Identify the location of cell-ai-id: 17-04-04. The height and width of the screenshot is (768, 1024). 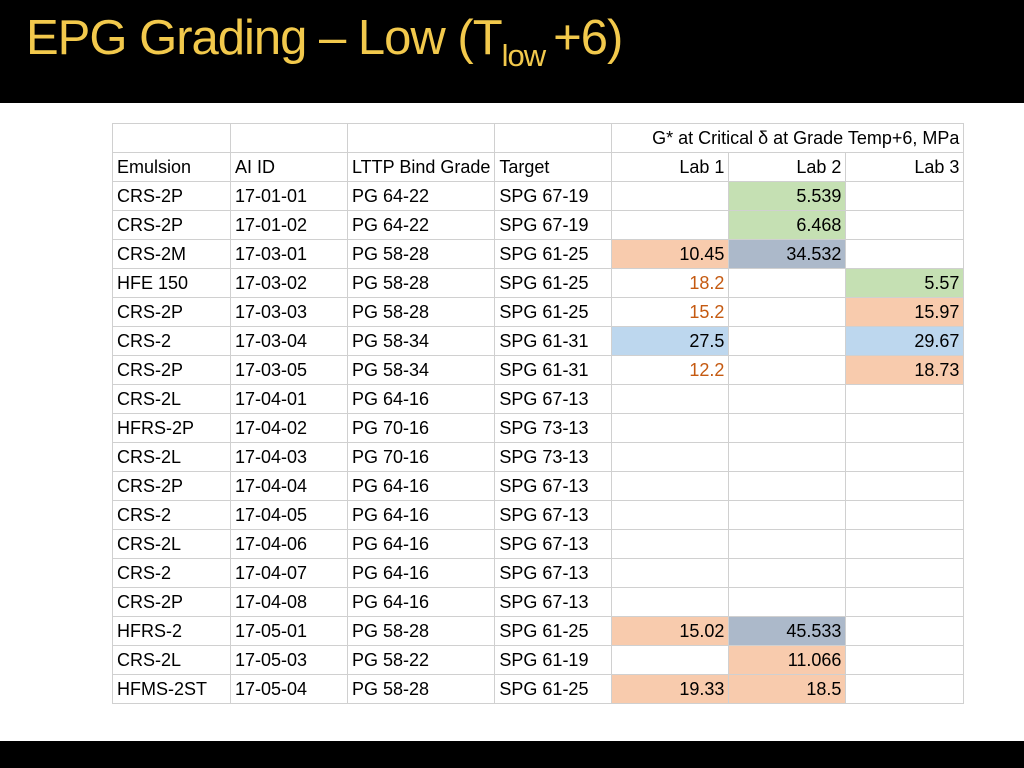
(289, 486).